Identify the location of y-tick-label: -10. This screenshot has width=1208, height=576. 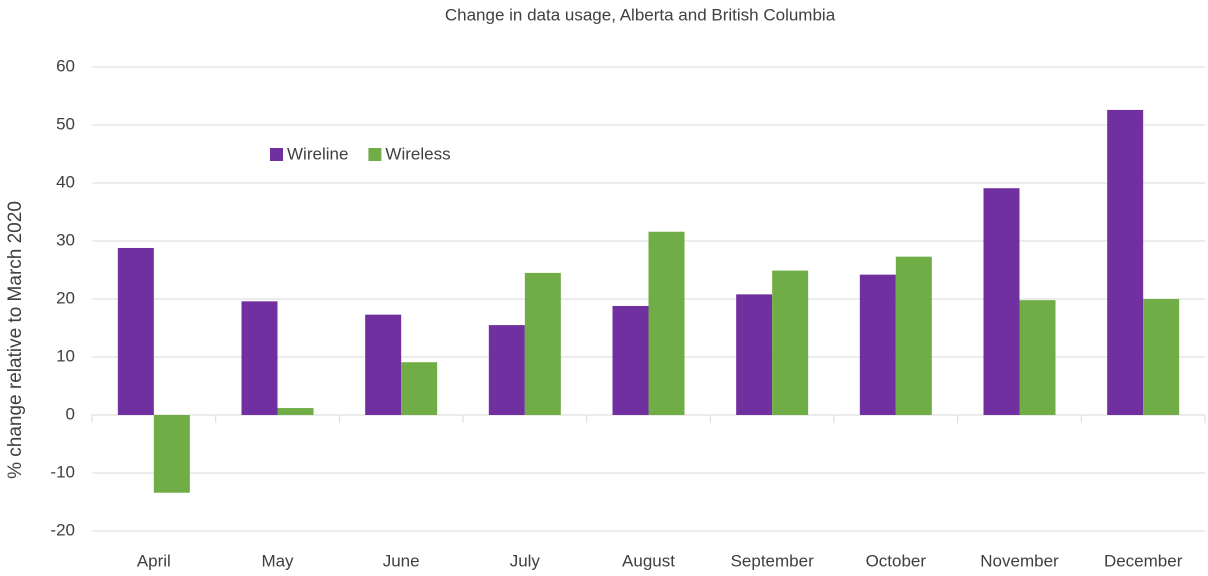
(62, 471).